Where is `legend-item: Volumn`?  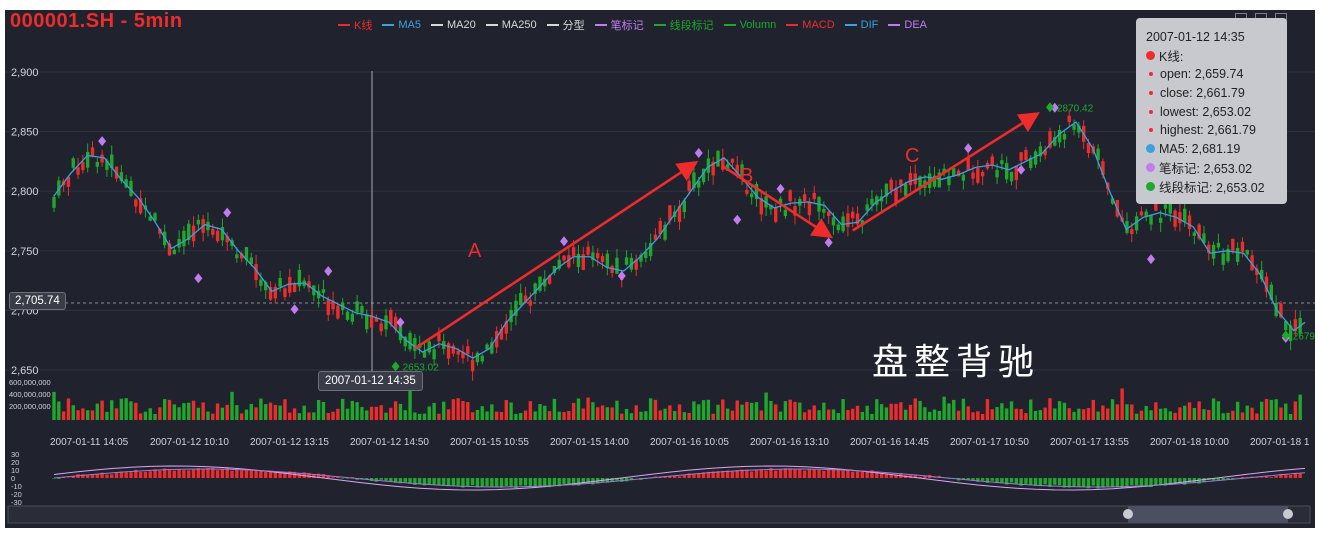 legend-item: Volumn is located at coordinates (749, 25).